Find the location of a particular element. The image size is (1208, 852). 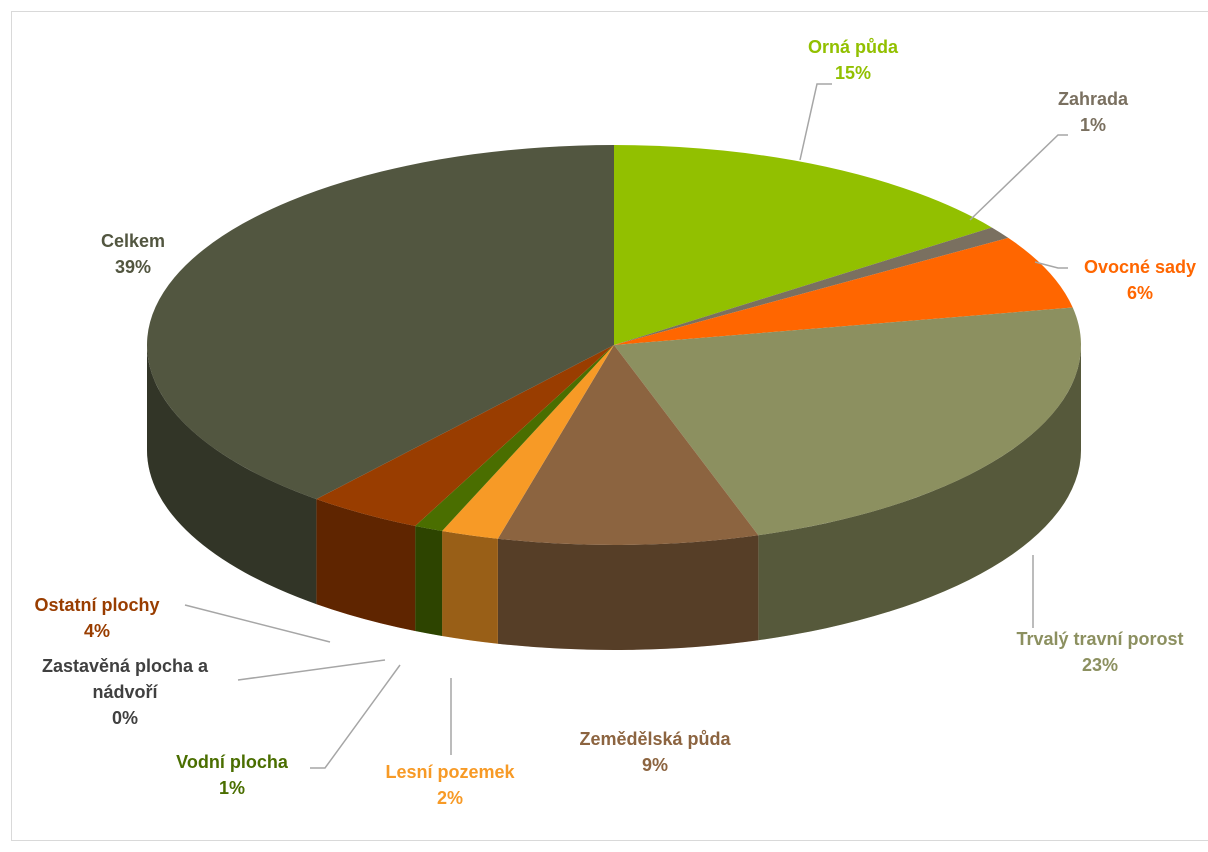

label-category: Lesní pozemek is located at coordinates (450, 772).